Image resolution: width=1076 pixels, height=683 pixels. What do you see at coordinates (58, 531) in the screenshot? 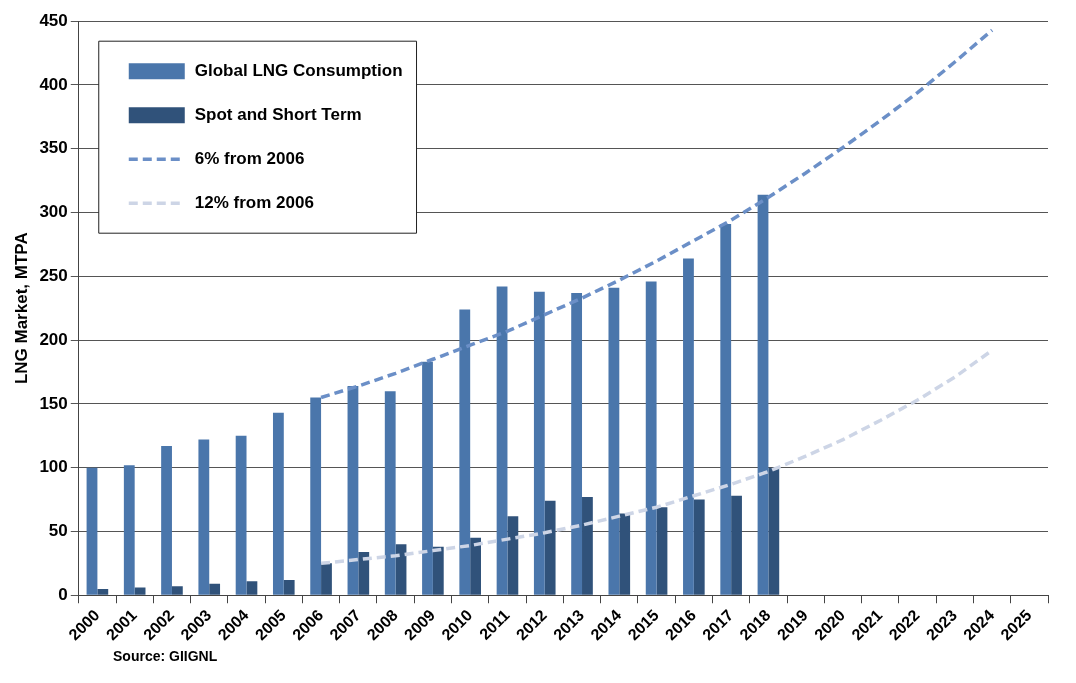
I see `y-tick-label: 50` at bounding box center [58, 531].